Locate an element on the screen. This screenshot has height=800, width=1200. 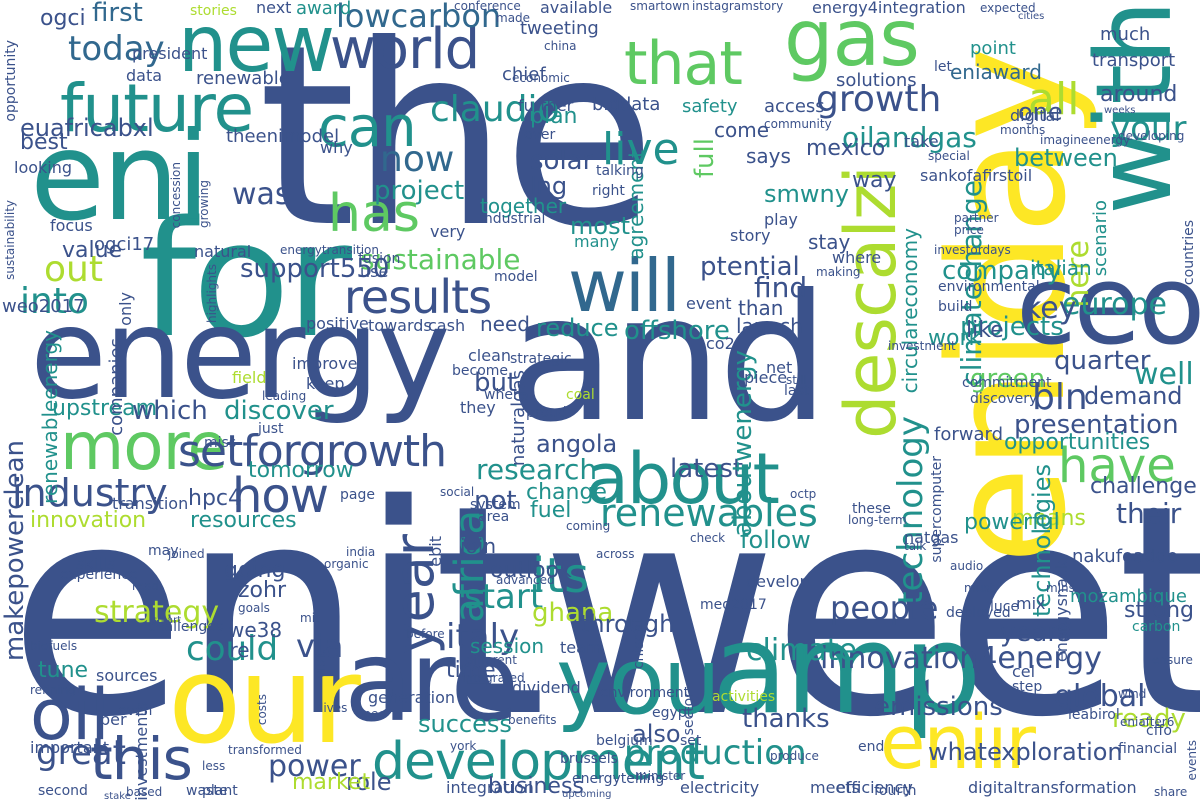
word-very: very is located at coordinates (448, 231).